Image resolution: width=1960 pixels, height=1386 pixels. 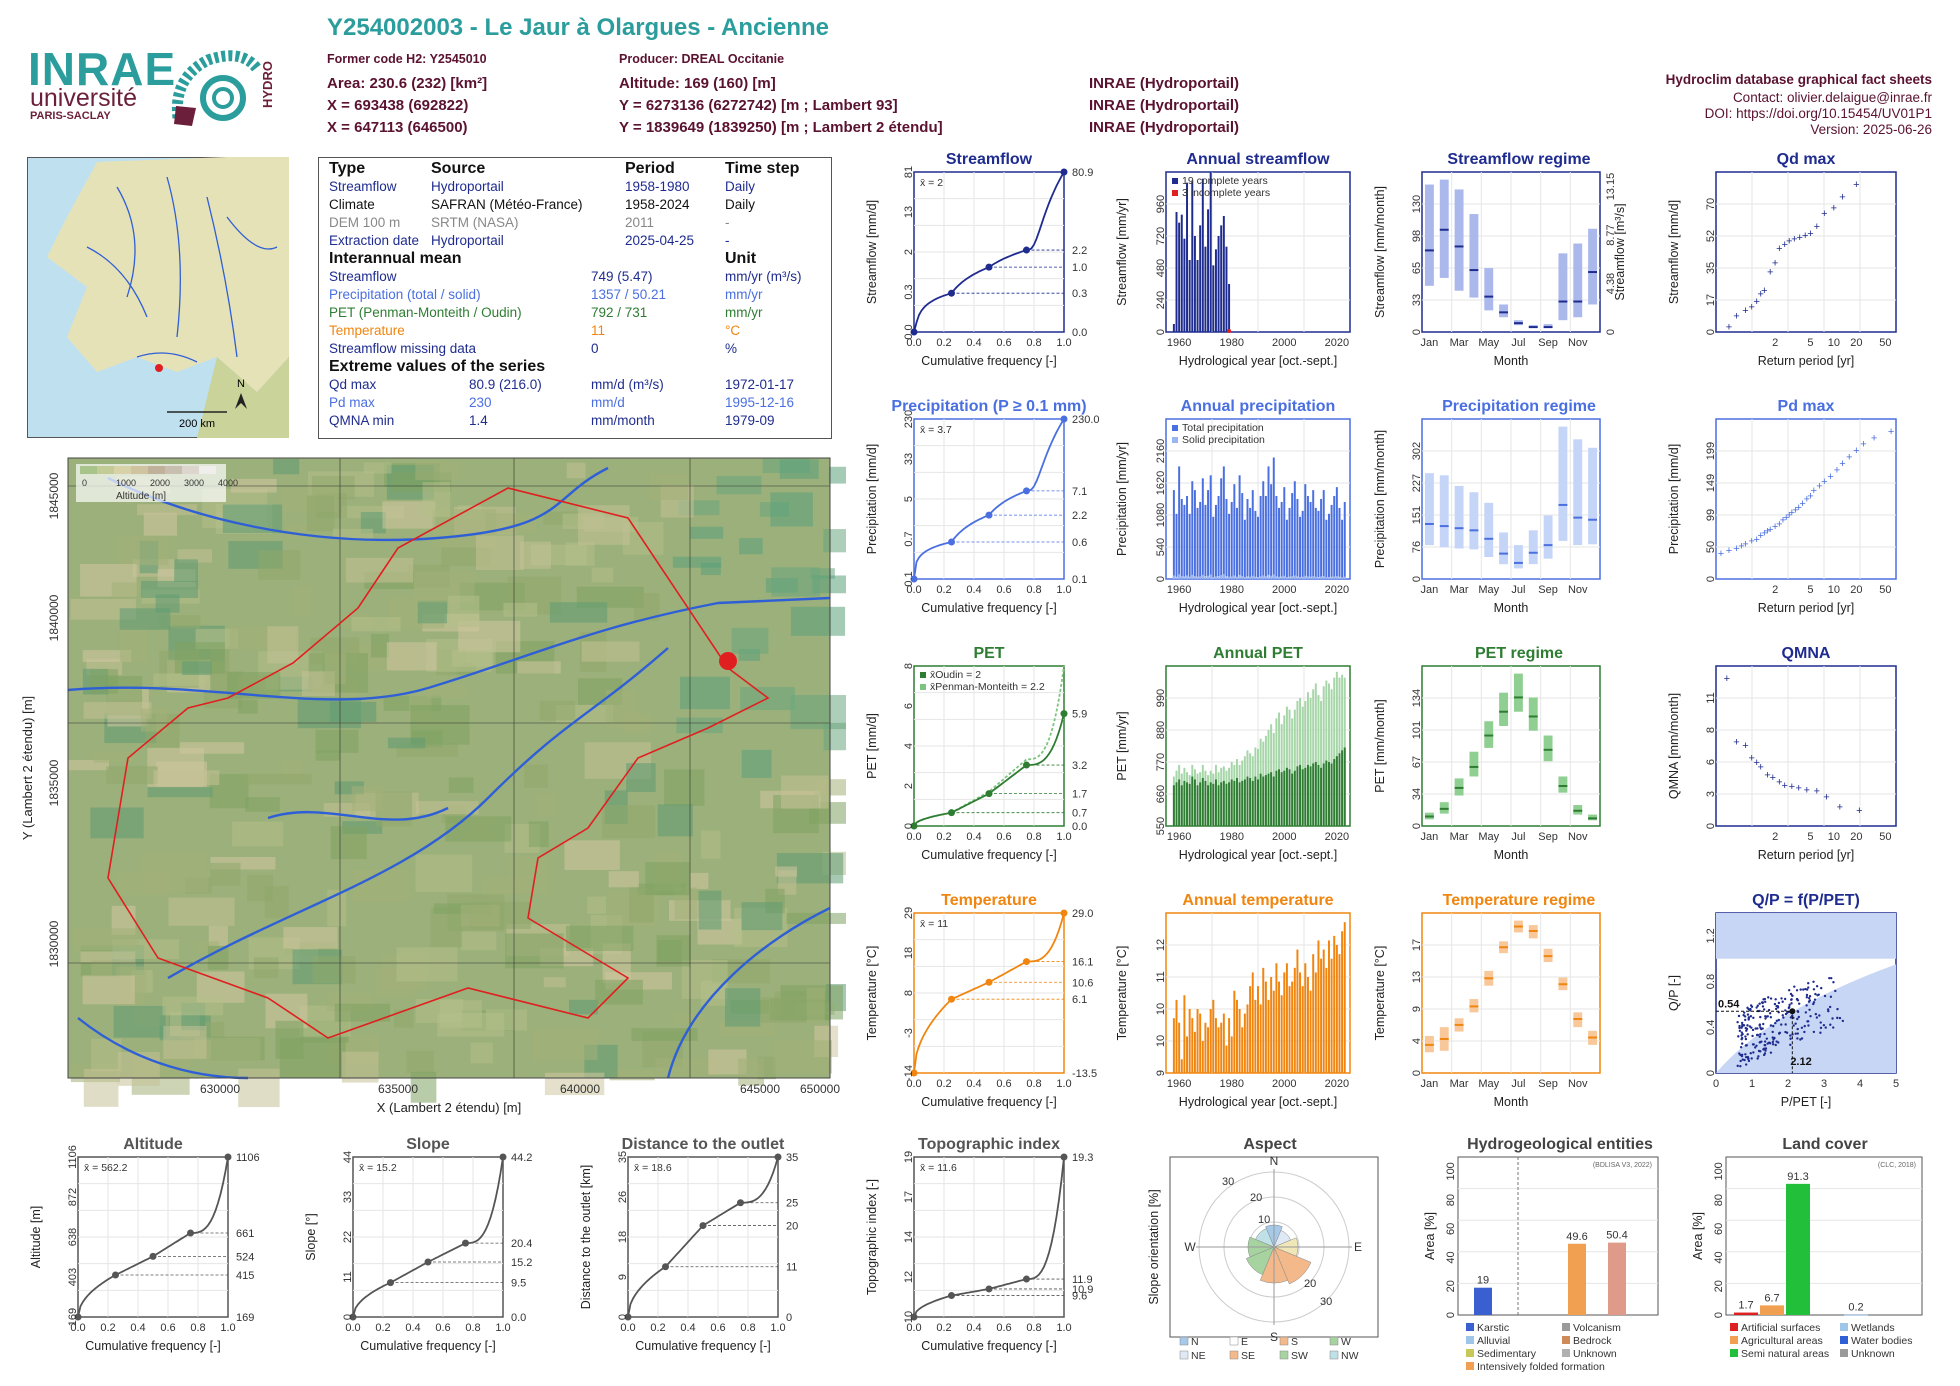 What do you see at coordinates (1578, 590) in the screenshot?
I see `x-tick-label: Nov` at bounding box center [1578, 590].